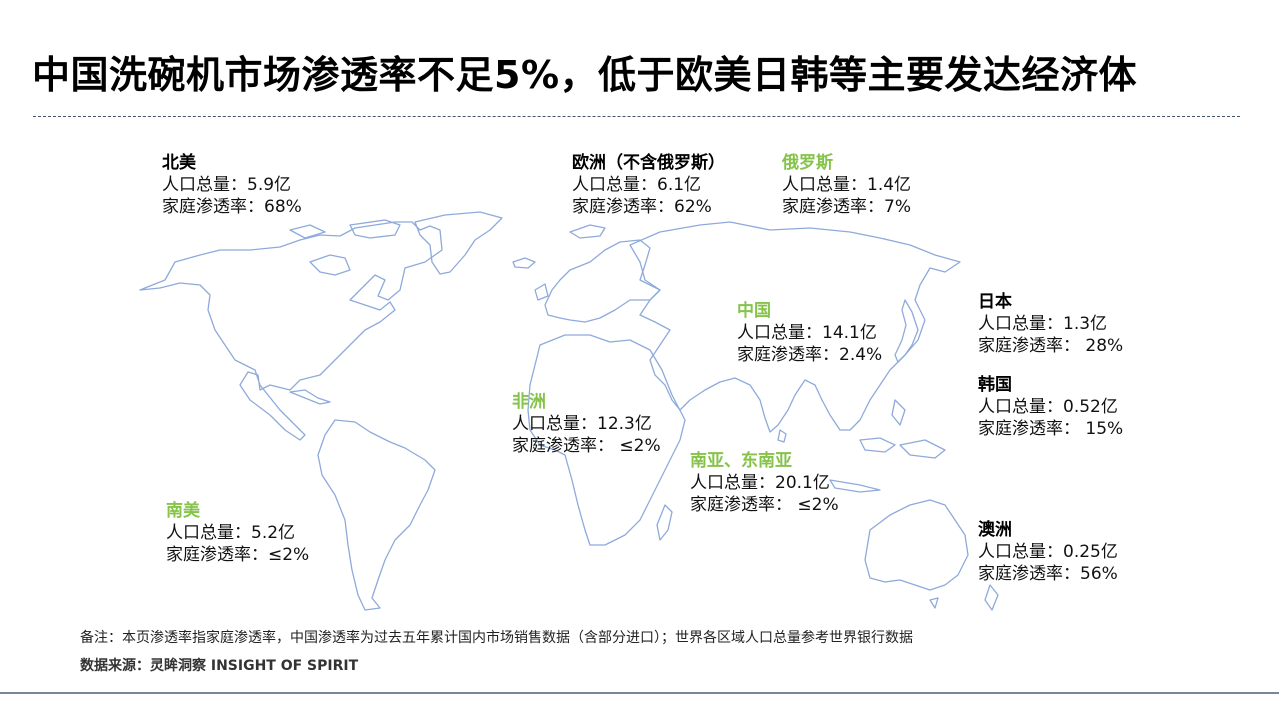 This screenshot has height=719, width=1279. Describe the element at coordinates (1048, 574) in the screenshot. I see `penetration-line: 家庭渗透率：56%` at that location.